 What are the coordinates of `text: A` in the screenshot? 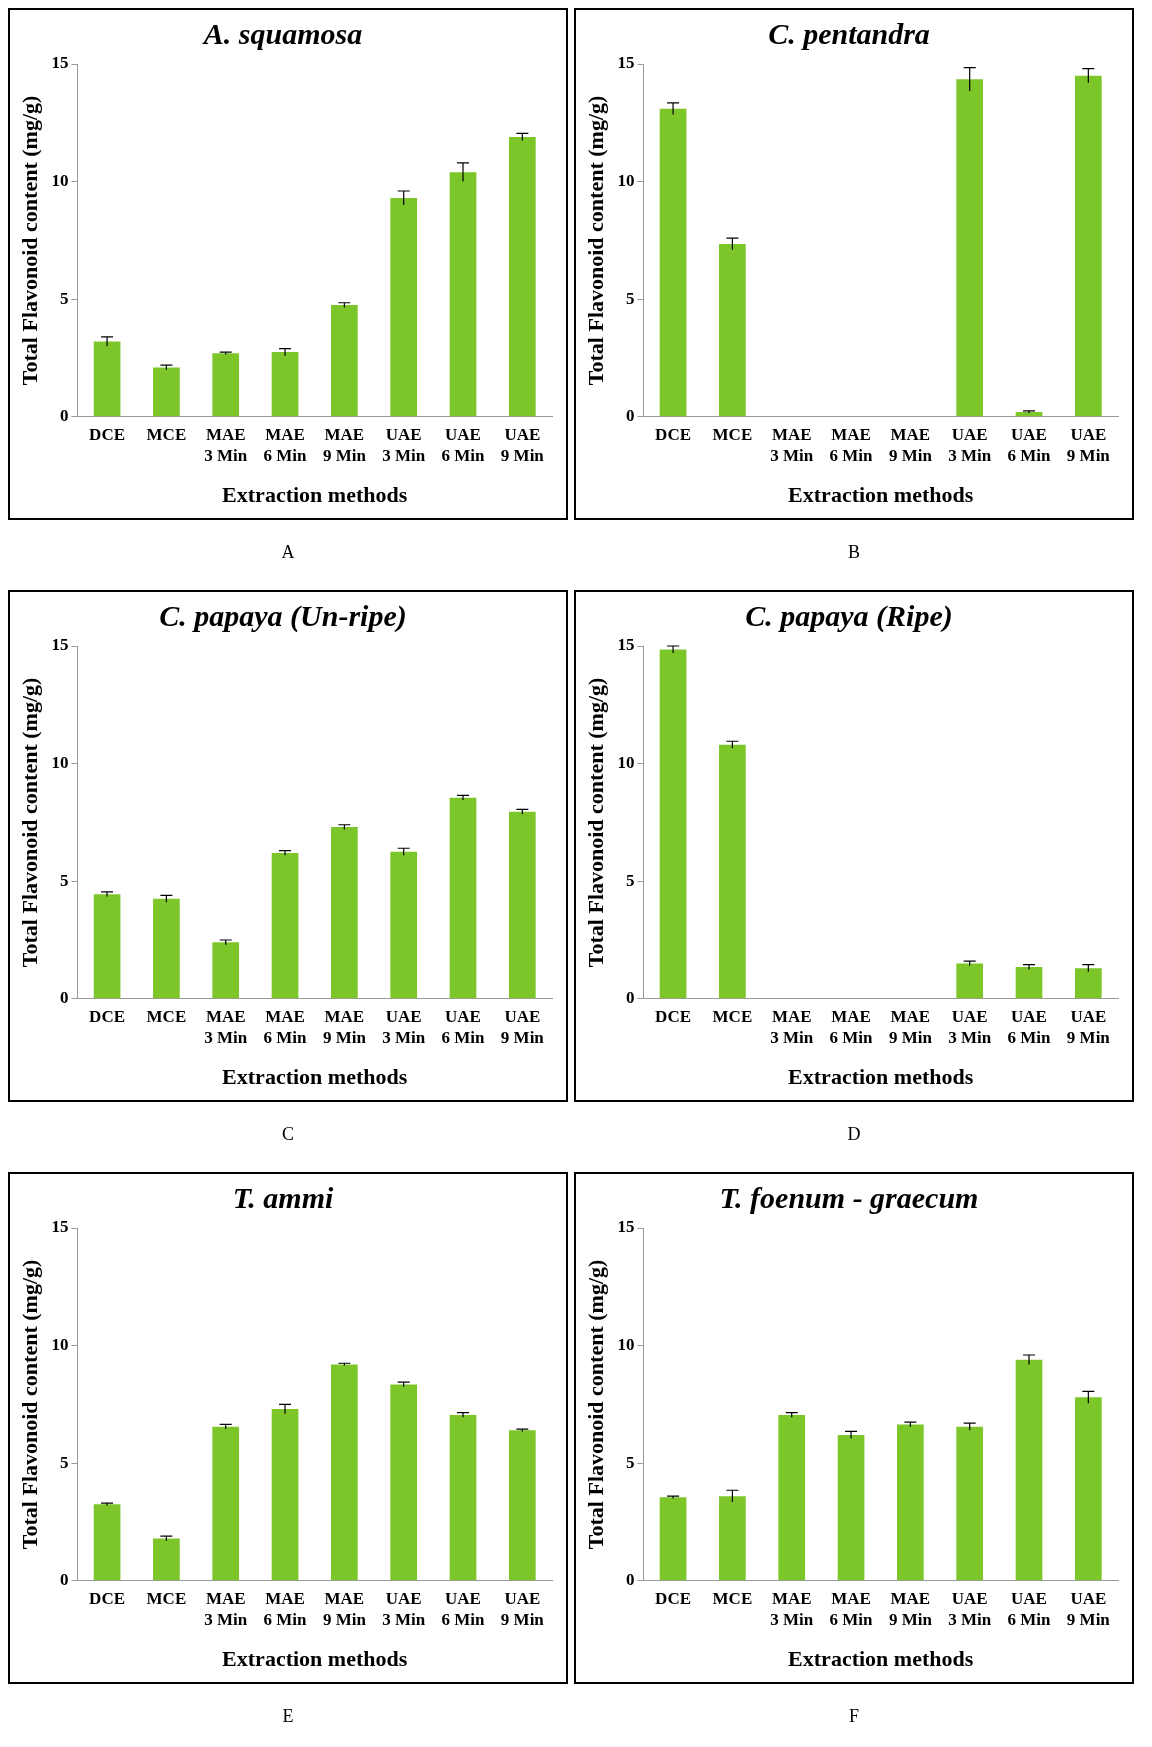 It's located at (288, 553).